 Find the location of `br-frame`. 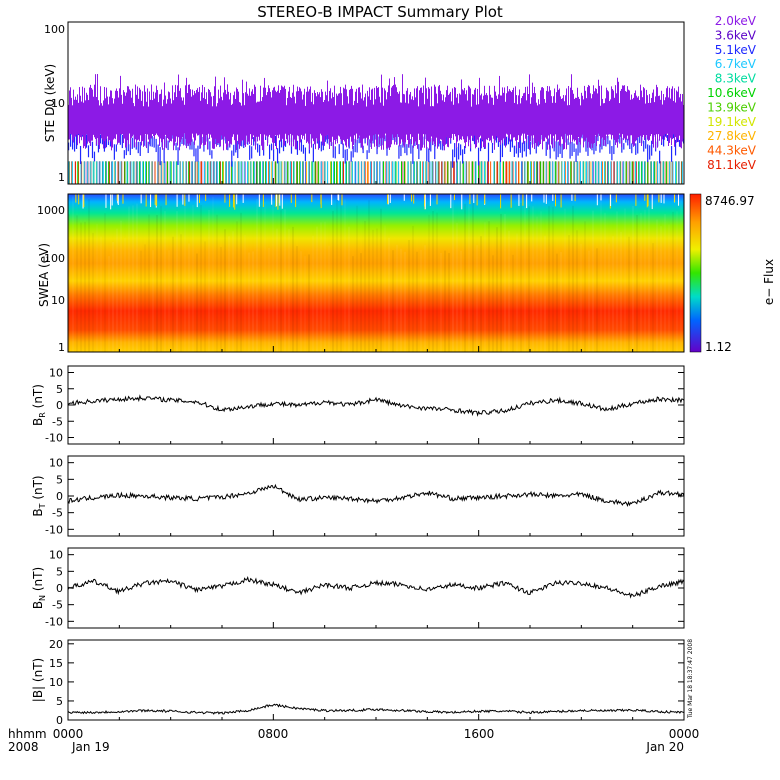

br-frame is located at coordinates (376, 405).